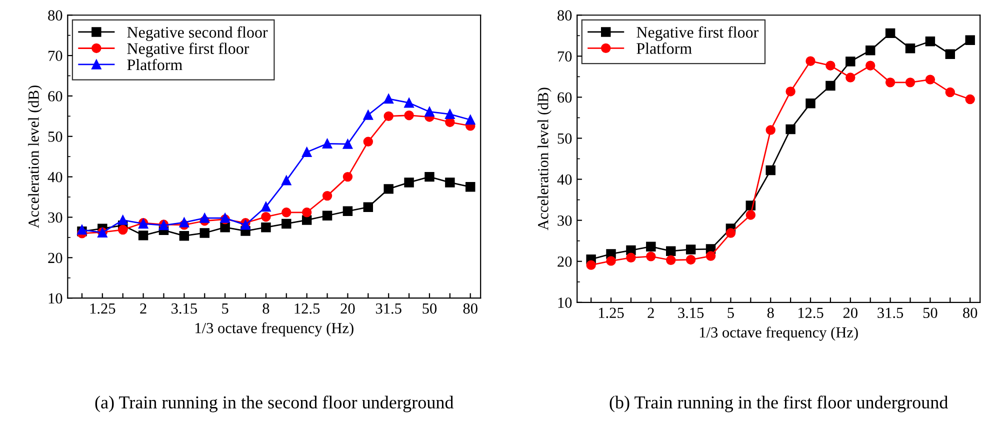  Describe the element at coordinates (274, 404) in the screenshot. I see `text: (a) Train running in the second floor underground` at that location.